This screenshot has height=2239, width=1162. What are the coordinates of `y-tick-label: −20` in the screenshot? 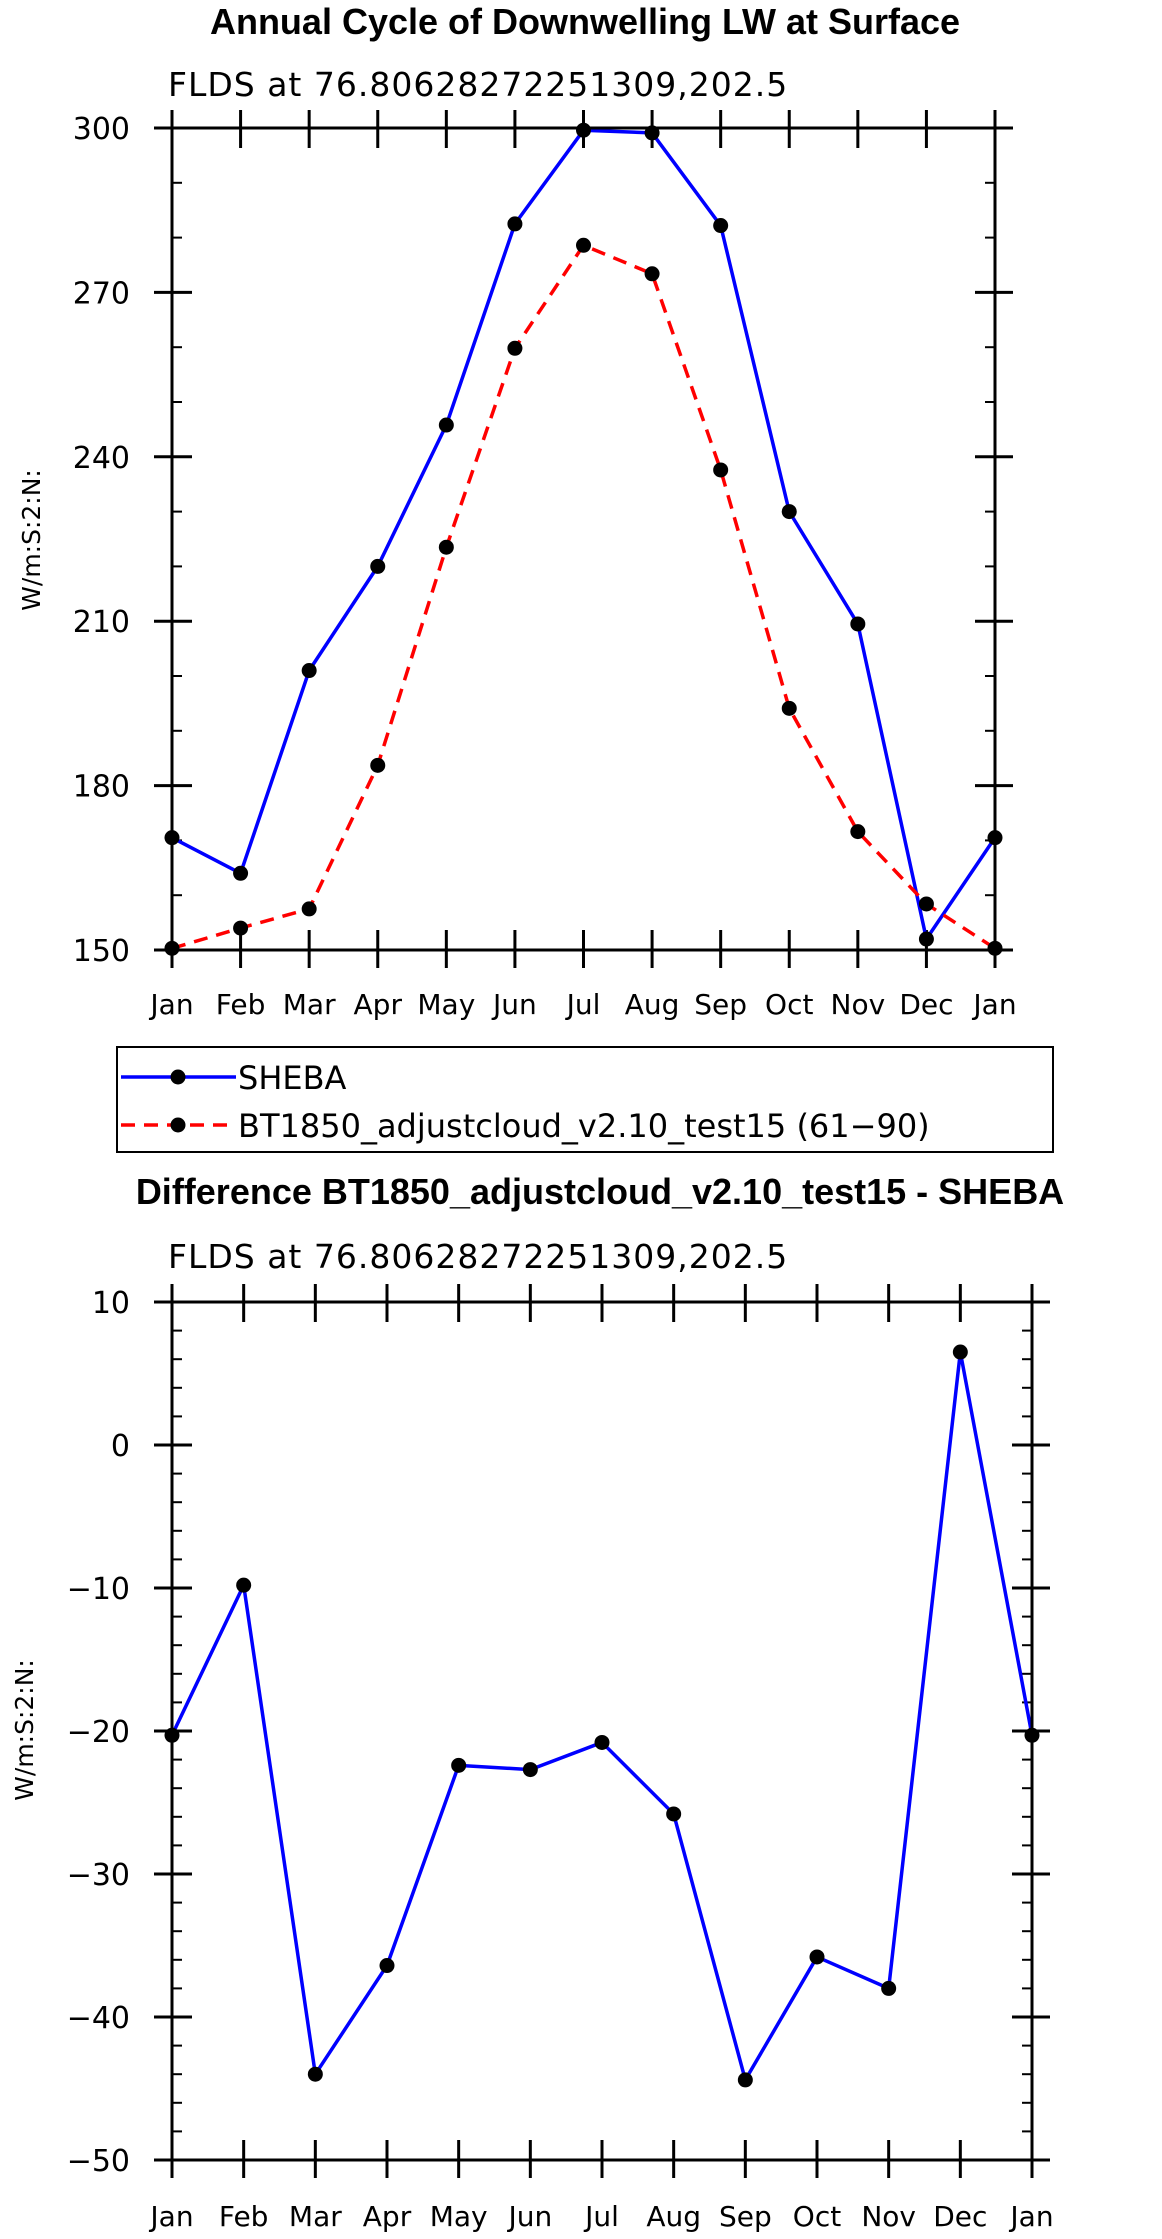 It's located at (98, 1732).